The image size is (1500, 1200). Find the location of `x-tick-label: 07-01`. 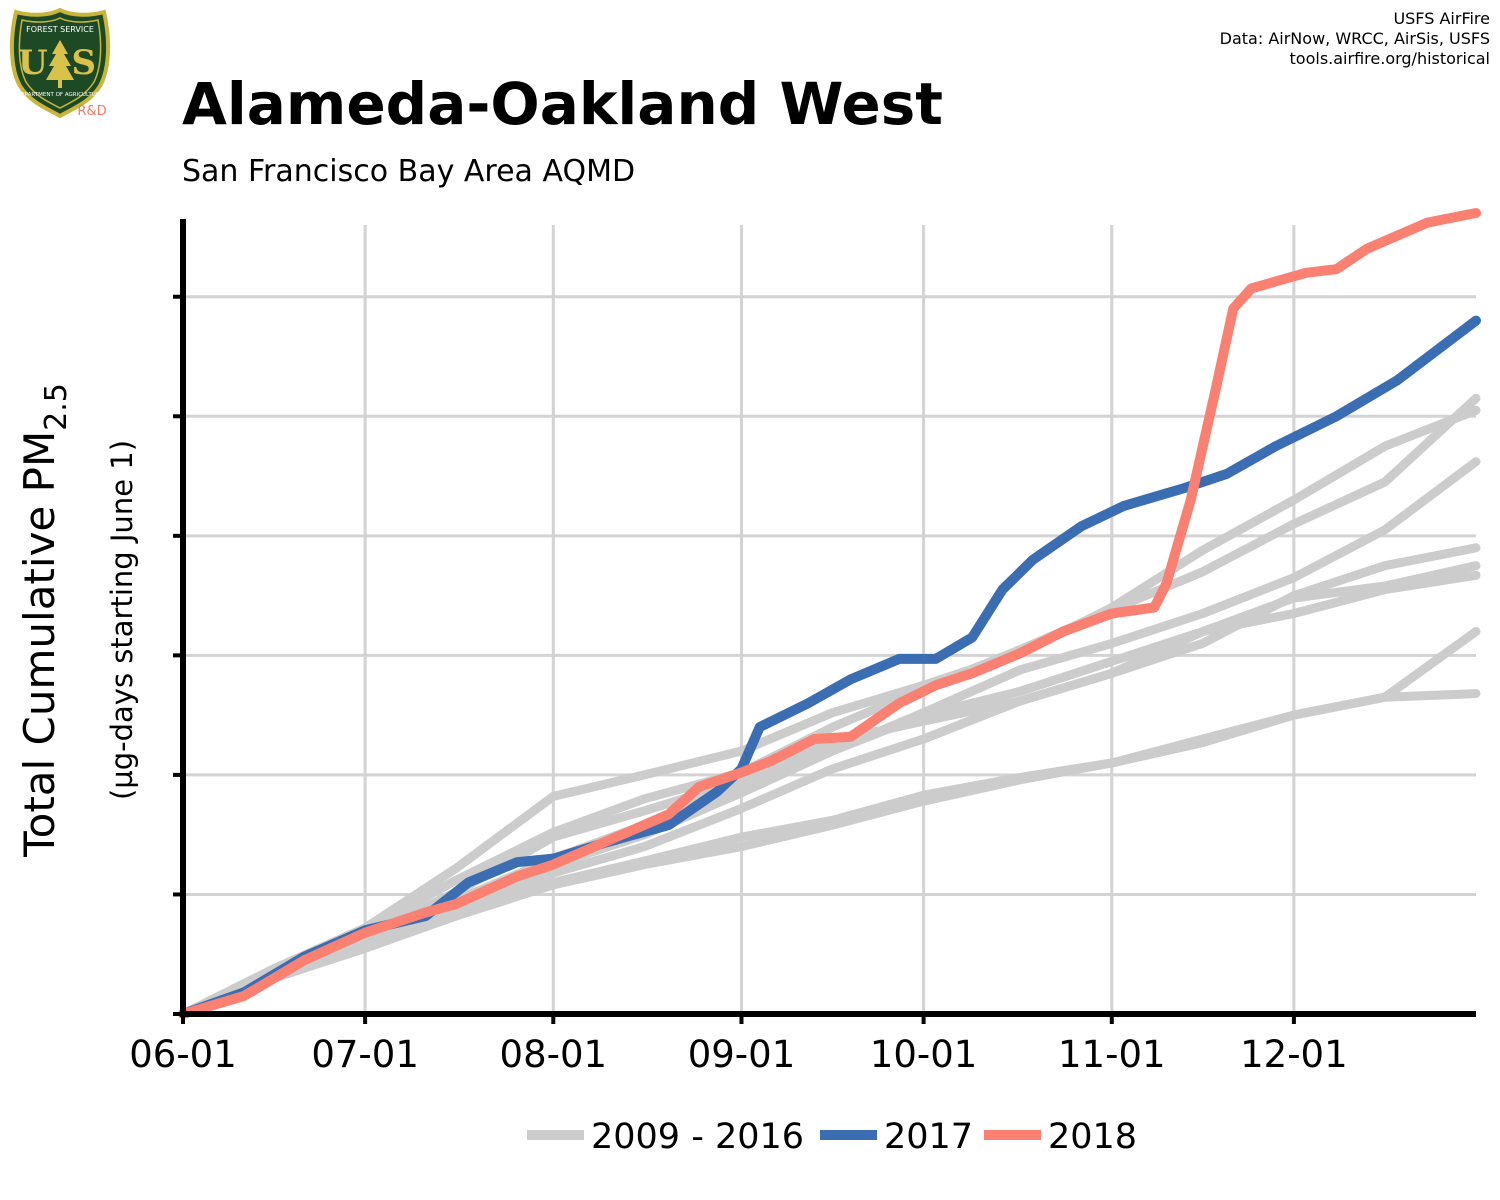

x-tick-label: 07-01 is located at coordinates (365, 1054).